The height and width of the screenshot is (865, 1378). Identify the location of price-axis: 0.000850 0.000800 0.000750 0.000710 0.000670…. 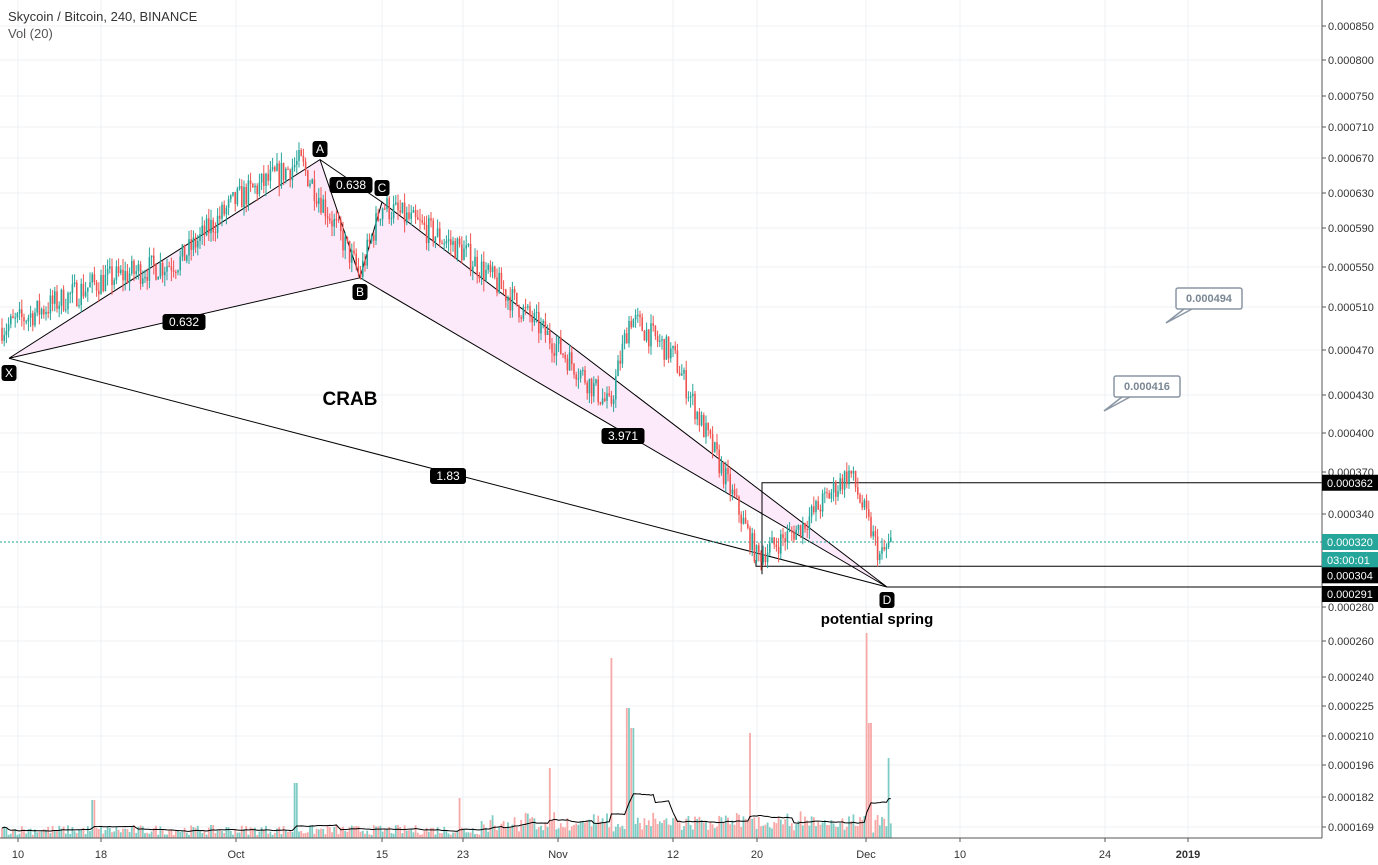
(1349, 432).